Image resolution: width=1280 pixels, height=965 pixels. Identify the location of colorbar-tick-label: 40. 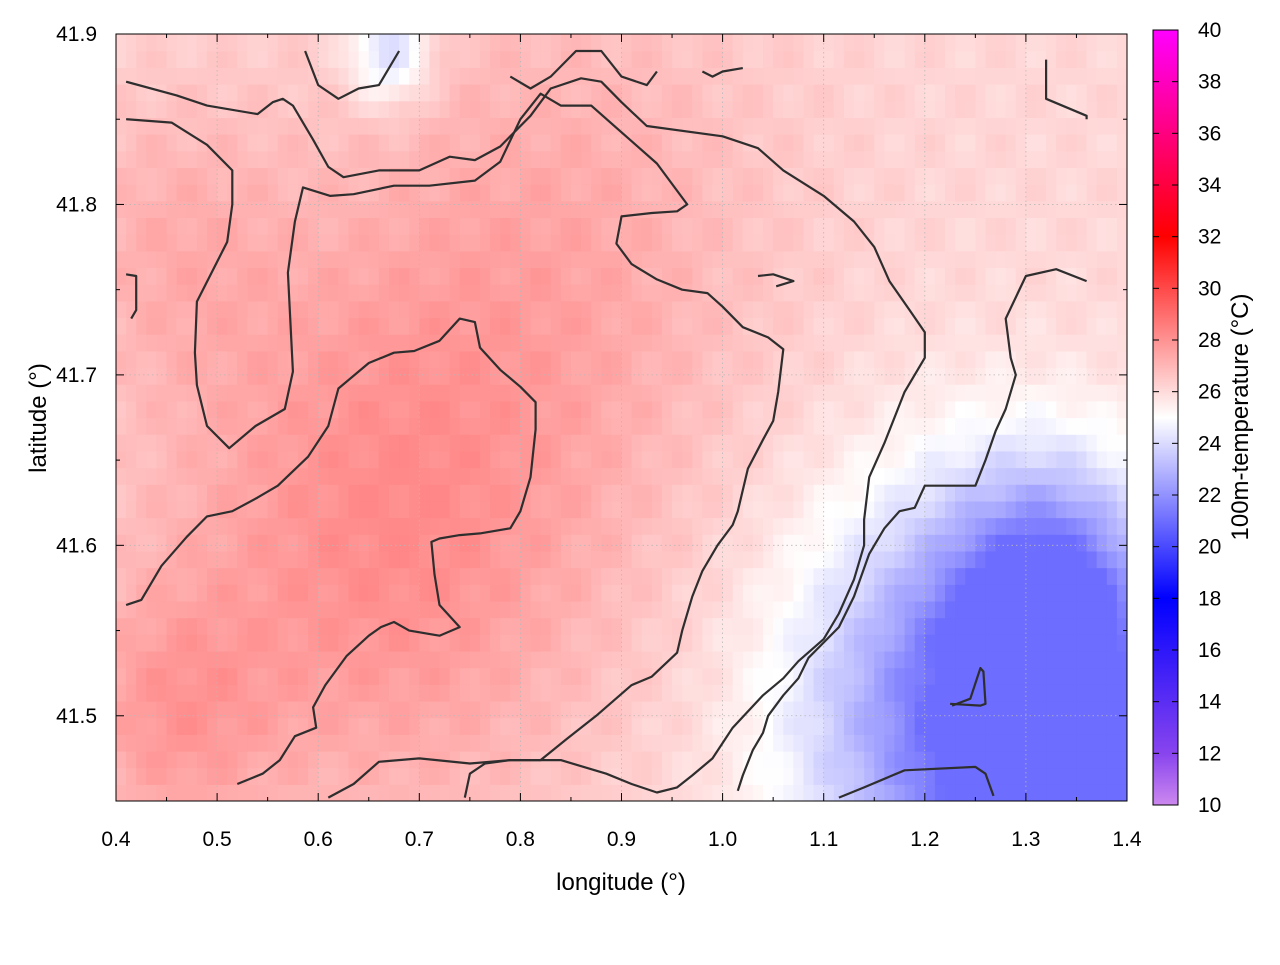
(1209, 30).